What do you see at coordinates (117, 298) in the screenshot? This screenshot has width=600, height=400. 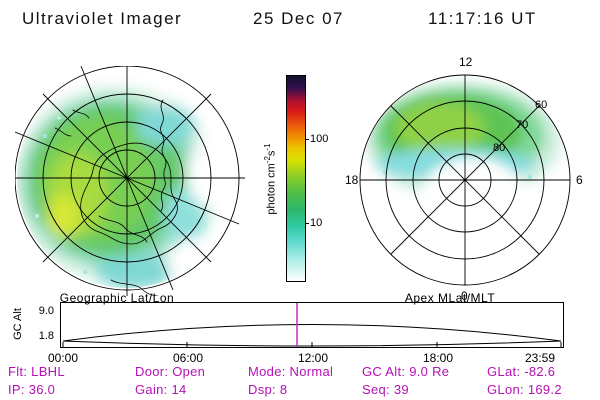 I see `left-map-caption: Geographic Lat/Lon` at bounding box center [117, 298].